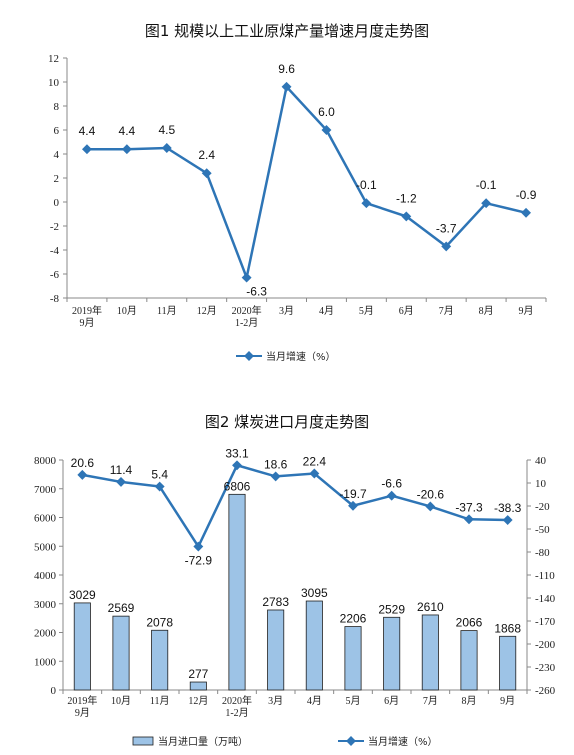  Describe the element at coordinates (45, 662) in the screenshot. I see `chart-2-y-tick-label-left: 1000` at that location.